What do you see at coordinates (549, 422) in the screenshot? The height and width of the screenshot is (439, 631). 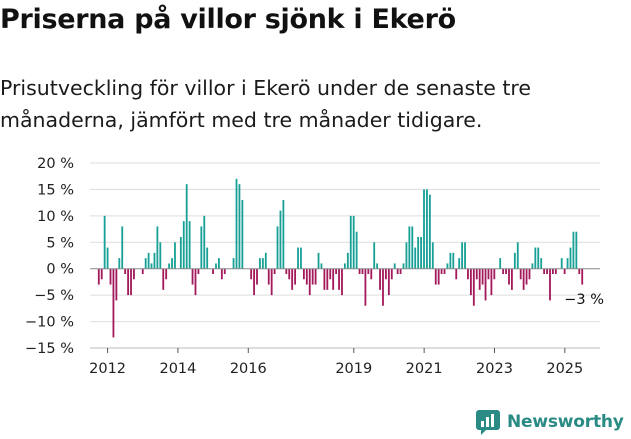 I see `newsworthy-logo: Newsworthy` at bounding box center [549, 422].